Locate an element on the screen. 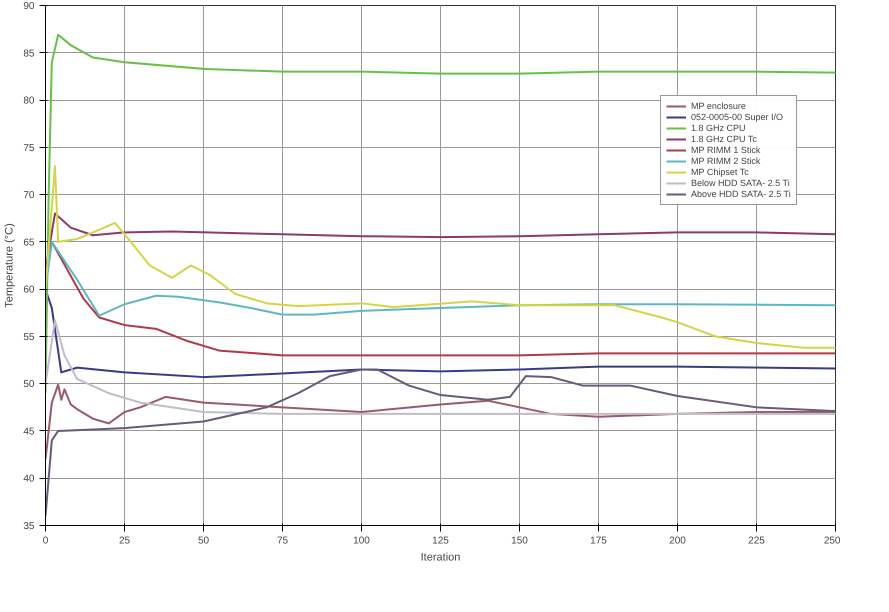 The image size is (889, 612). x-tick-label: 175 is located at coordinates (599, 541).